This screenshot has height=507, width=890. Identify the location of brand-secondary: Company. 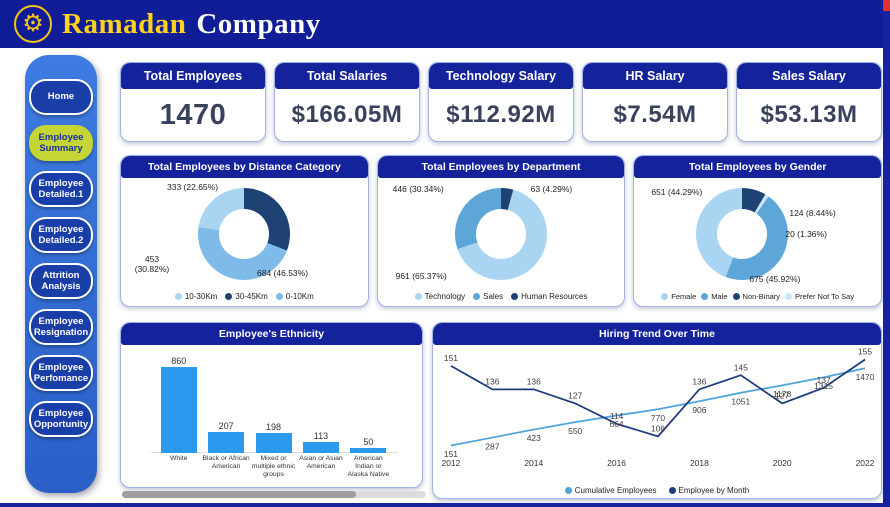
(258, 23).